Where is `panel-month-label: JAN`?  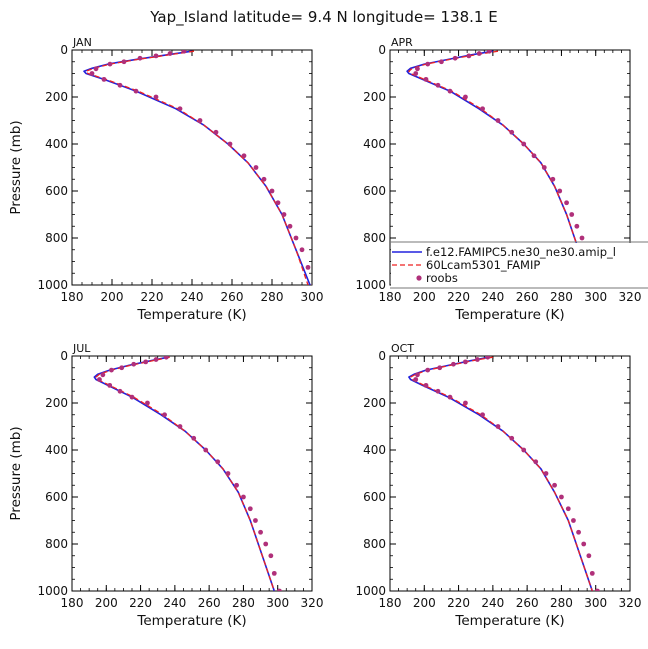 panel-month-label: JAN is located at coordinates (82, 42).